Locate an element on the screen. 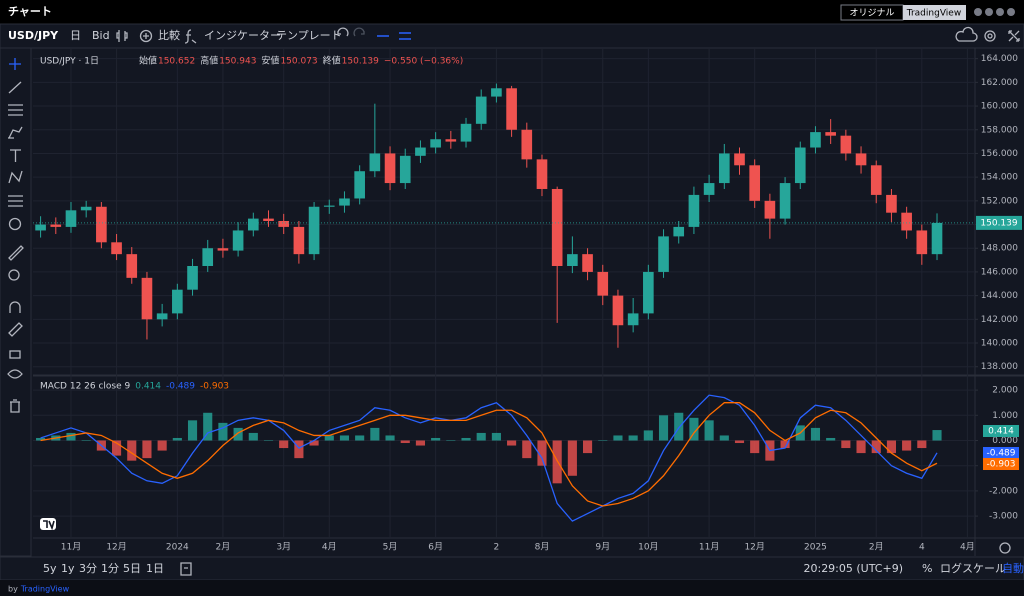  icon-tool is located at coordinates (15, 224).